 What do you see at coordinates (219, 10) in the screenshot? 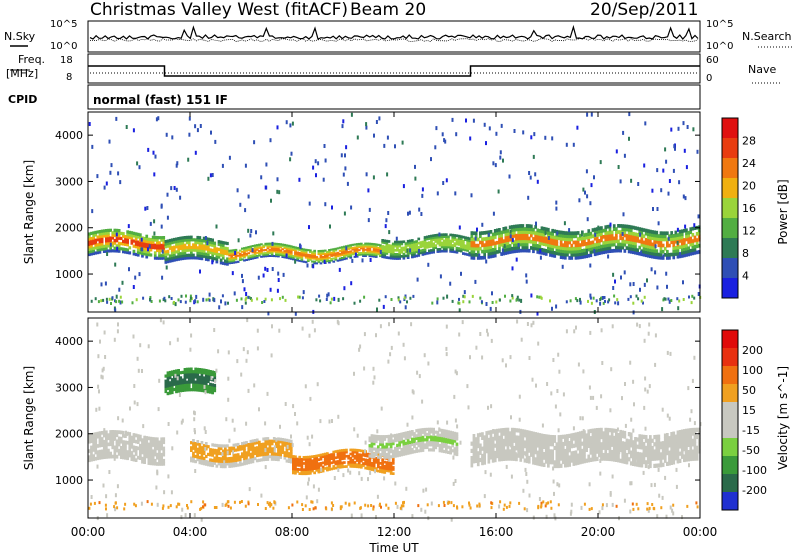
I see `plot-title: Christmas Valley West (fitACF)` at bounding box center [219, 10].